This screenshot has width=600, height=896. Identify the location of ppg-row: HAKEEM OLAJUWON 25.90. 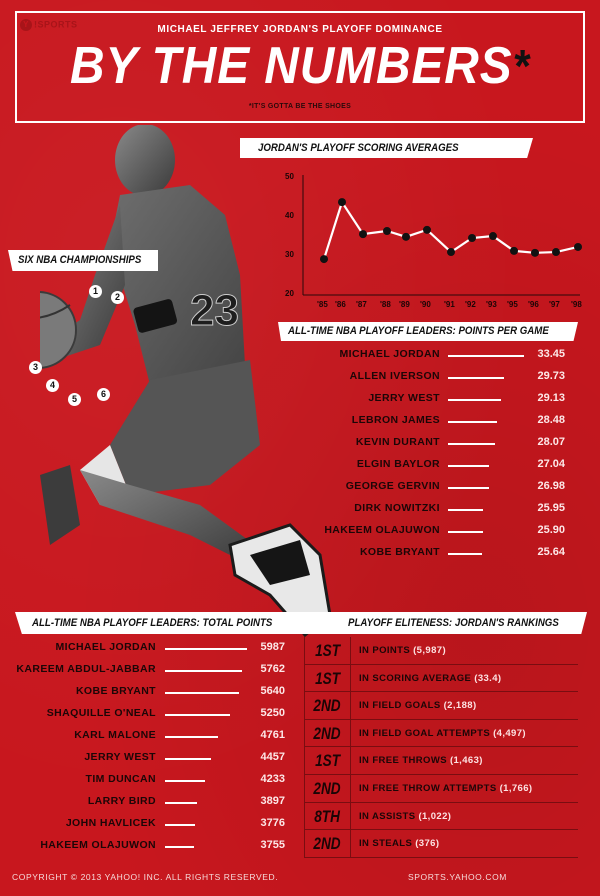
(300, 532).